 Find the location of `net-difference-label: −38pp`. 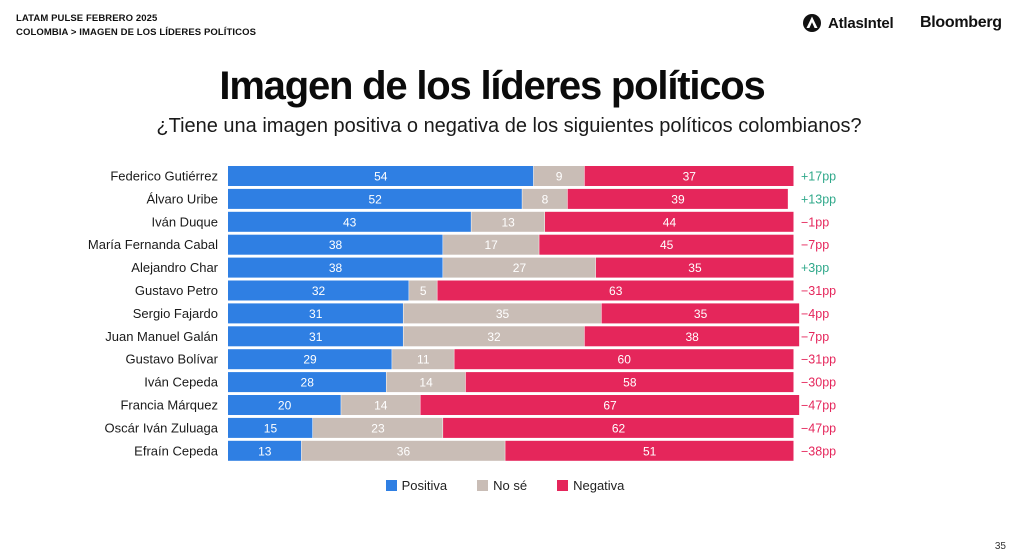

net-difference-label: −38pp is located at coordinates (818, 451).